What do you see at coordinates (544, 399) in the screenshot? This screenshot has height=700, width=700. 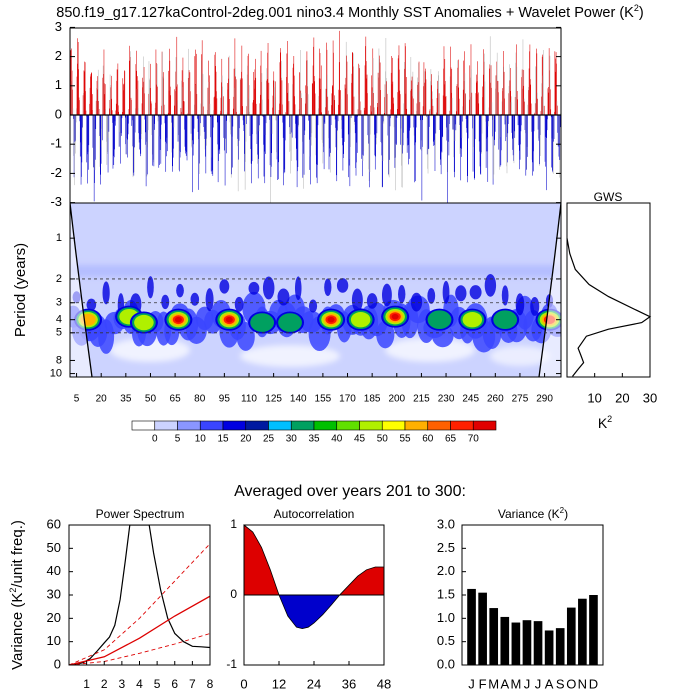 I see `wavelet-x-tick-label: 290` at bounding box center [544, 399].